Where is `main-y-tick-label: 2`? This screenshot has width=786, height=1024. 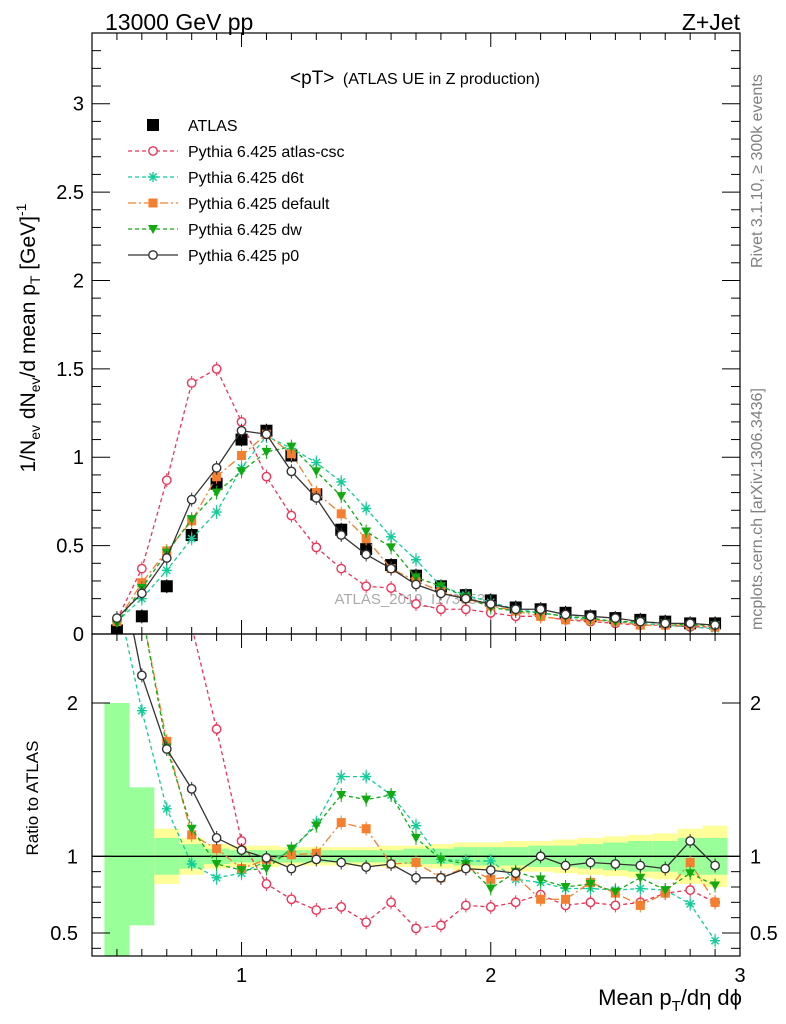
main-y-tick-label: 2 is located at coordinates (78, 281).